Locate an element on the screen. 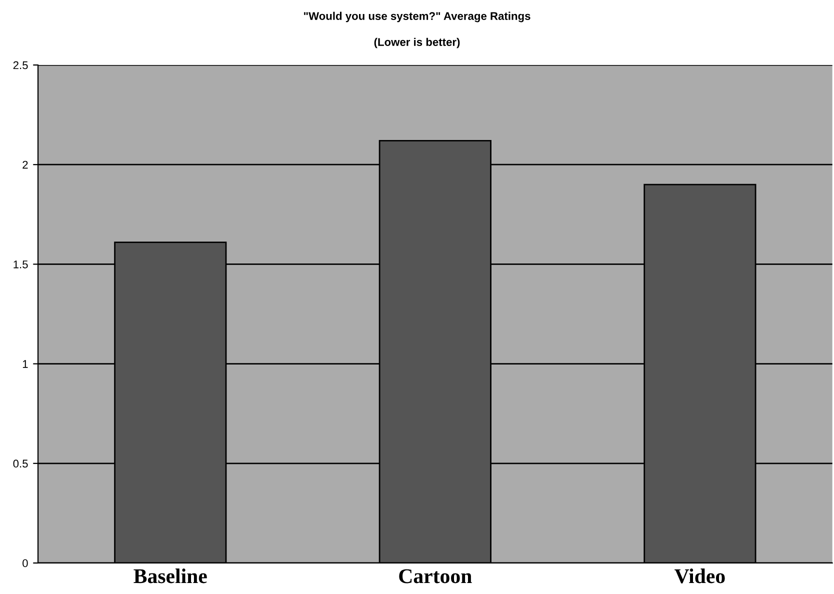 This screenshot has height=594, width=834. x-tick-label: Cartoon is located at coordinates (435, 576).